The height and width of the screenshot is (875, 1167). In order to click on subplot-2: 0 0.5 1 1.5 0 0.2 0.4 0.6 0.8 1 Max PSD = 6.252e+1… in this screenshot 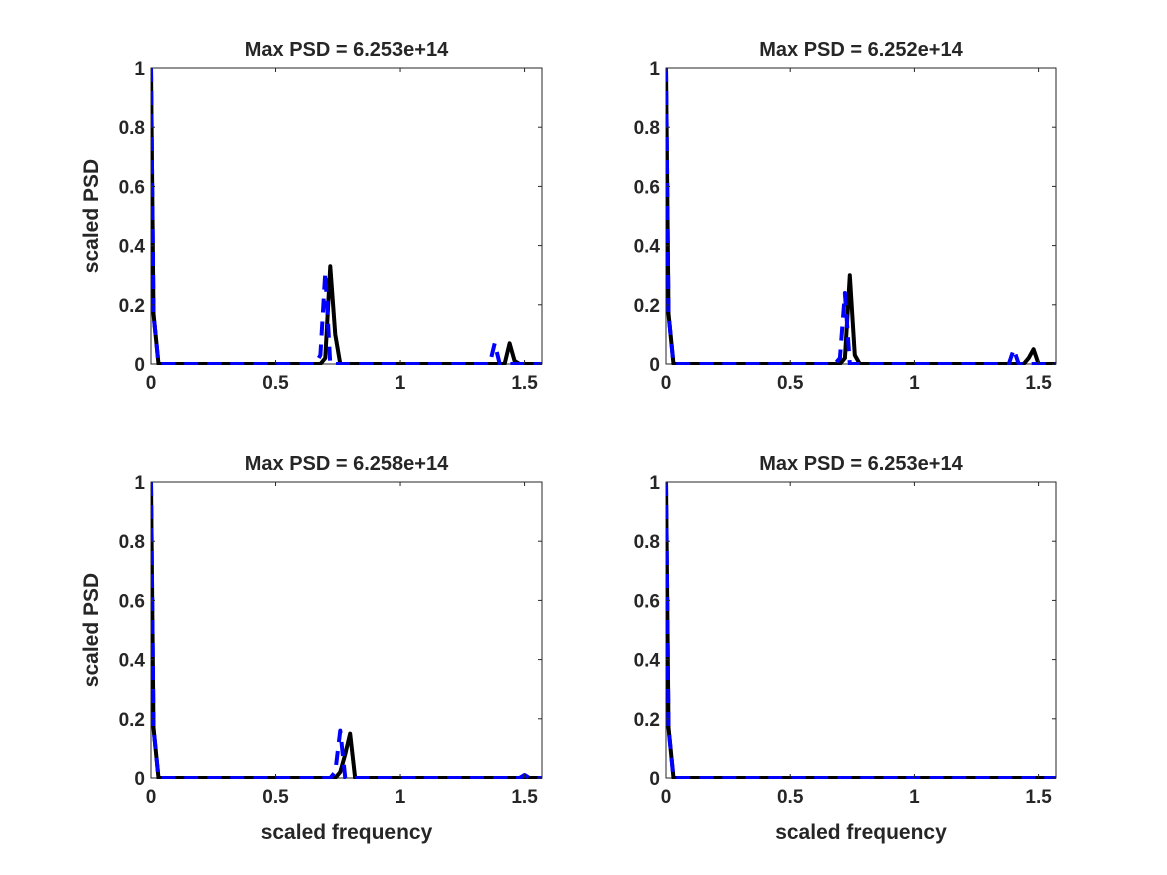, I will do `click(845, 216)`.